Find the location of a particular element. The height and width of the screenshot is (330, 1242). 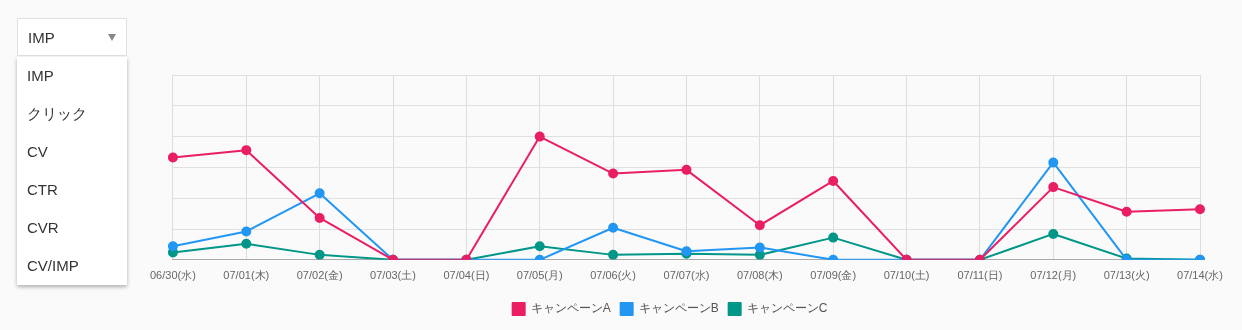

x-tick-label: 07/12(月) is located at coordinates (1053, 275).